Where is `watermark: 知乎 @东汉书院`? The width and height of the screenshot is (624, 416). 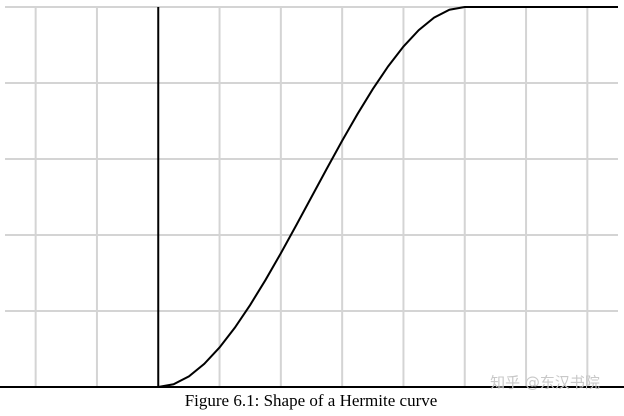 watermark: 知乎 @东汉书院 is located at coordinates (545, 383).